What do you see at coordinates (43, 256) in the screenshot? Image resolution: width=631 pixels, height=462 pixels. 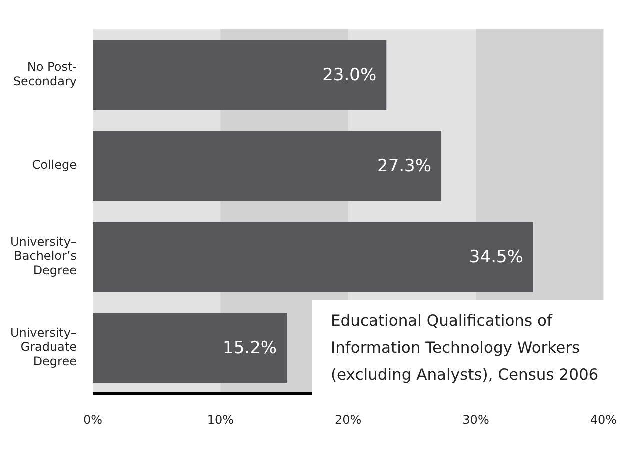 I see `y-tick-label: University–Bachelor’s Degree` at bounding box center [43, 256].